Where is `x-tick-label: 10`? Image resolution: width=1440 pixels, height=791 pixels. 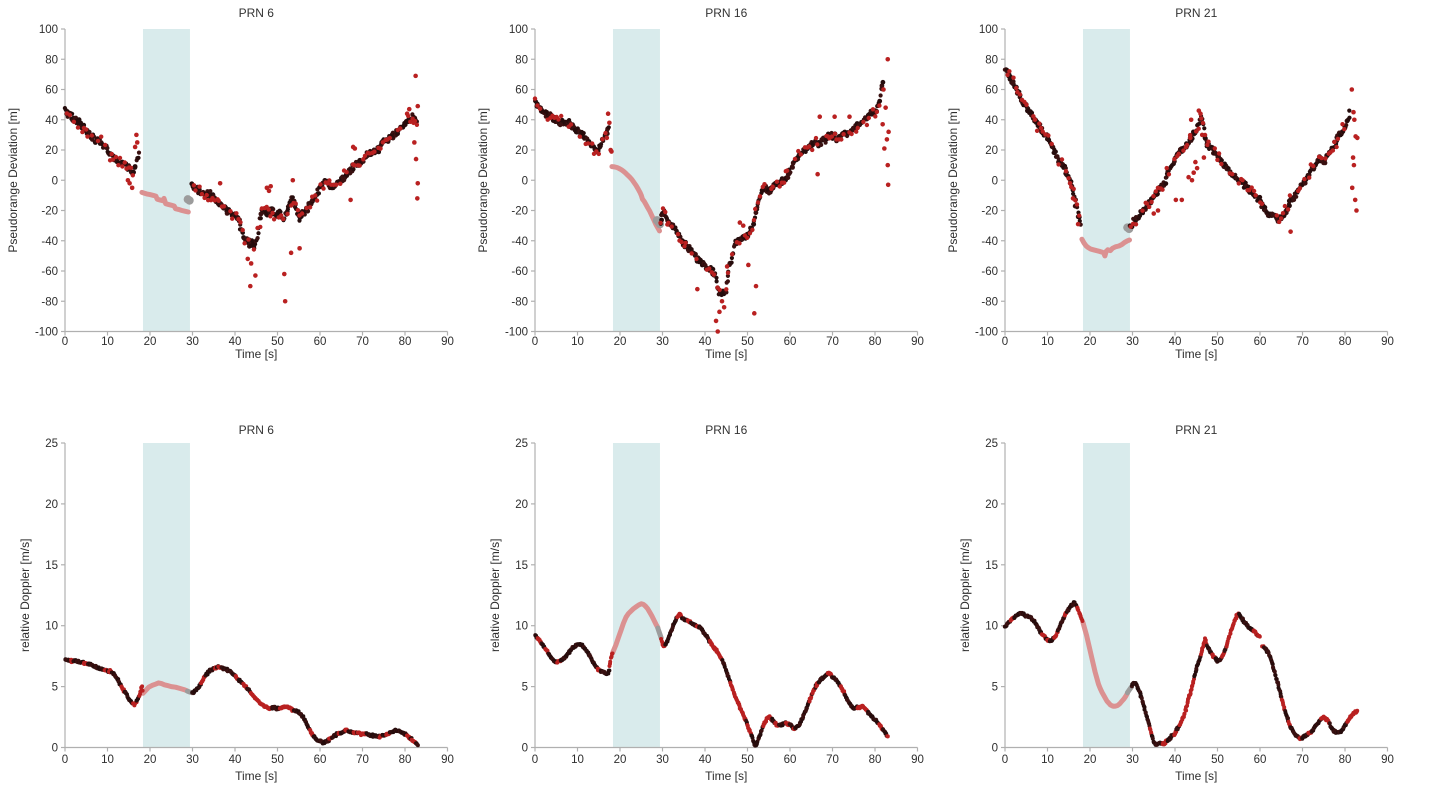
x-tick-label: 10 is located at coordinates (577, 342).